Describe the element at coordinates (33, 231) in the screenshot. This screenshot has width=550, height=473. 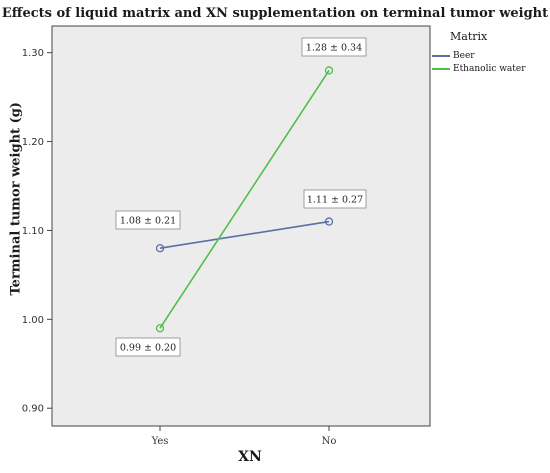
I see `y-tick-label: 1.10` at that location.